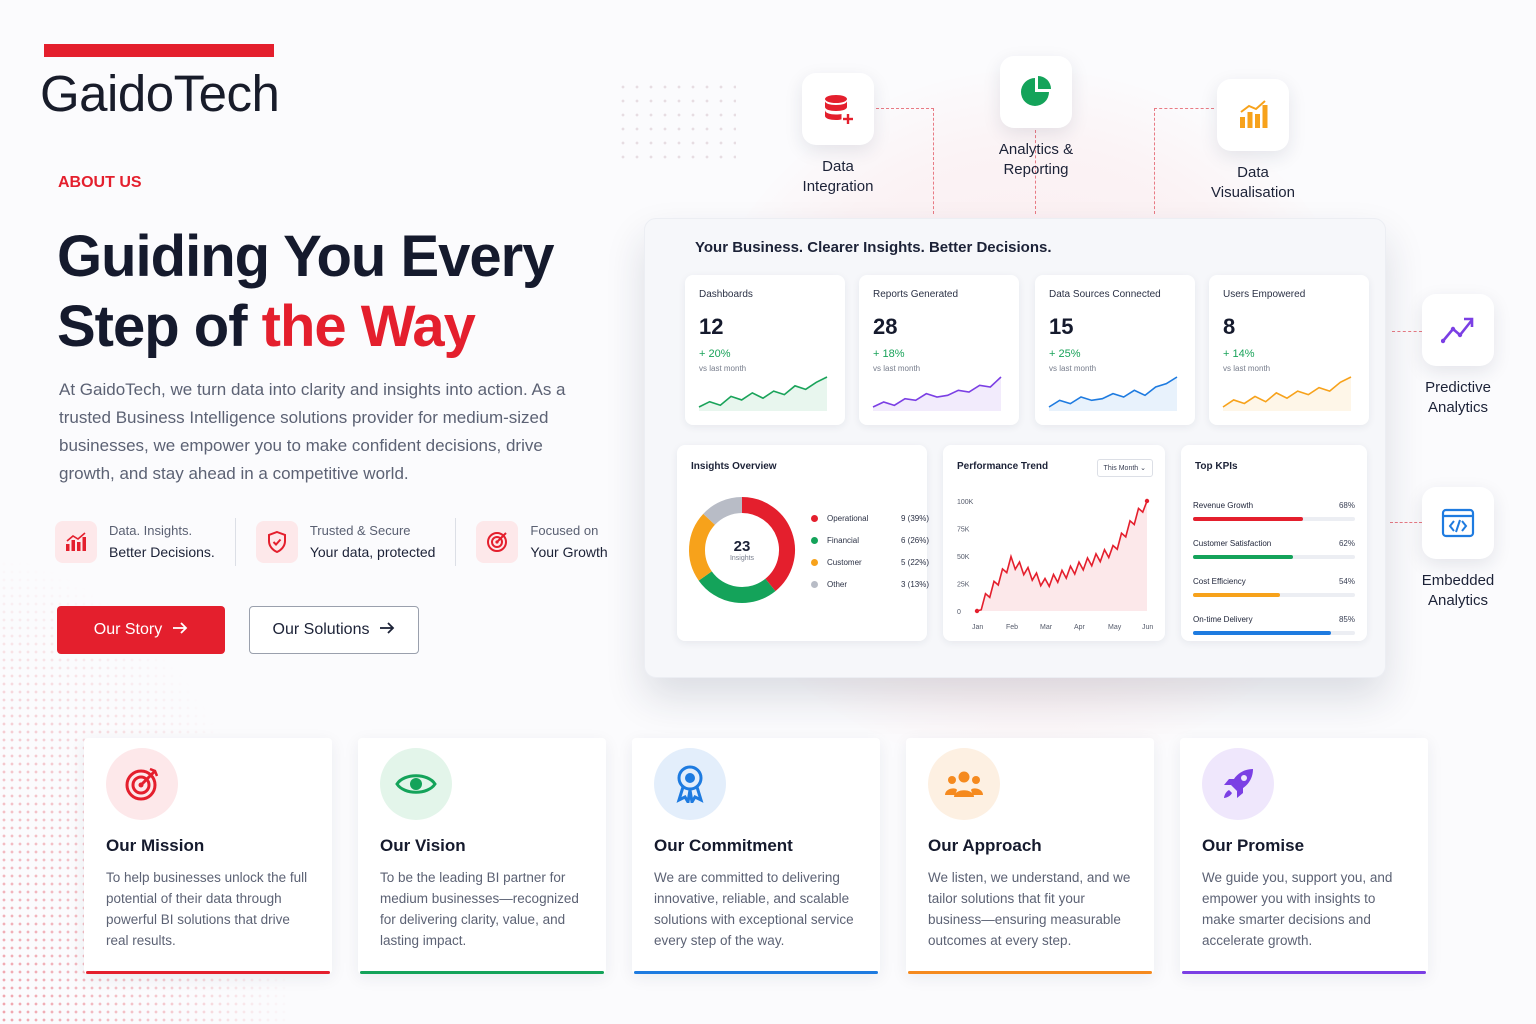  Describe the element at coordinates (837, 584) in the screenshot. I see `legend-name: Other` at that location.